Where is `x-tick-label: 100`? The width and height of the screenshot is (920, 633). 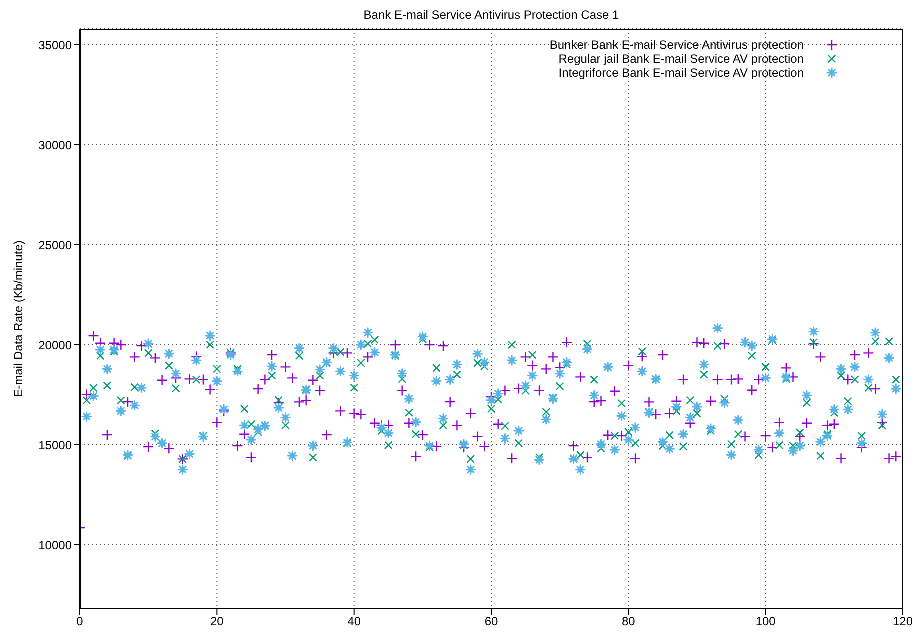
x-tick-label: 100 is located at coordinates (766, 621).